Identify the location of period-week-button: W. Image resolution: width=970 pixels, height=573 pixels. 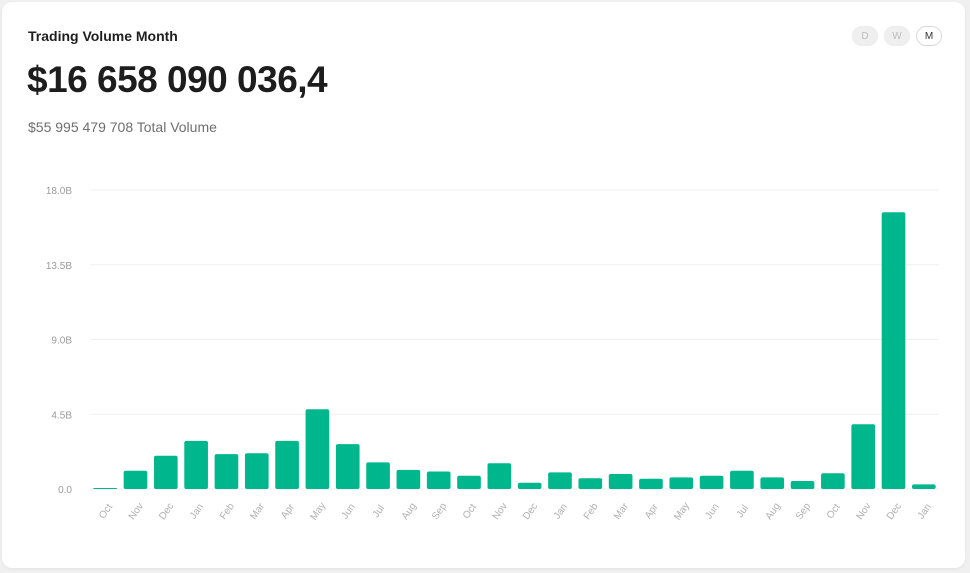
(897, 36).